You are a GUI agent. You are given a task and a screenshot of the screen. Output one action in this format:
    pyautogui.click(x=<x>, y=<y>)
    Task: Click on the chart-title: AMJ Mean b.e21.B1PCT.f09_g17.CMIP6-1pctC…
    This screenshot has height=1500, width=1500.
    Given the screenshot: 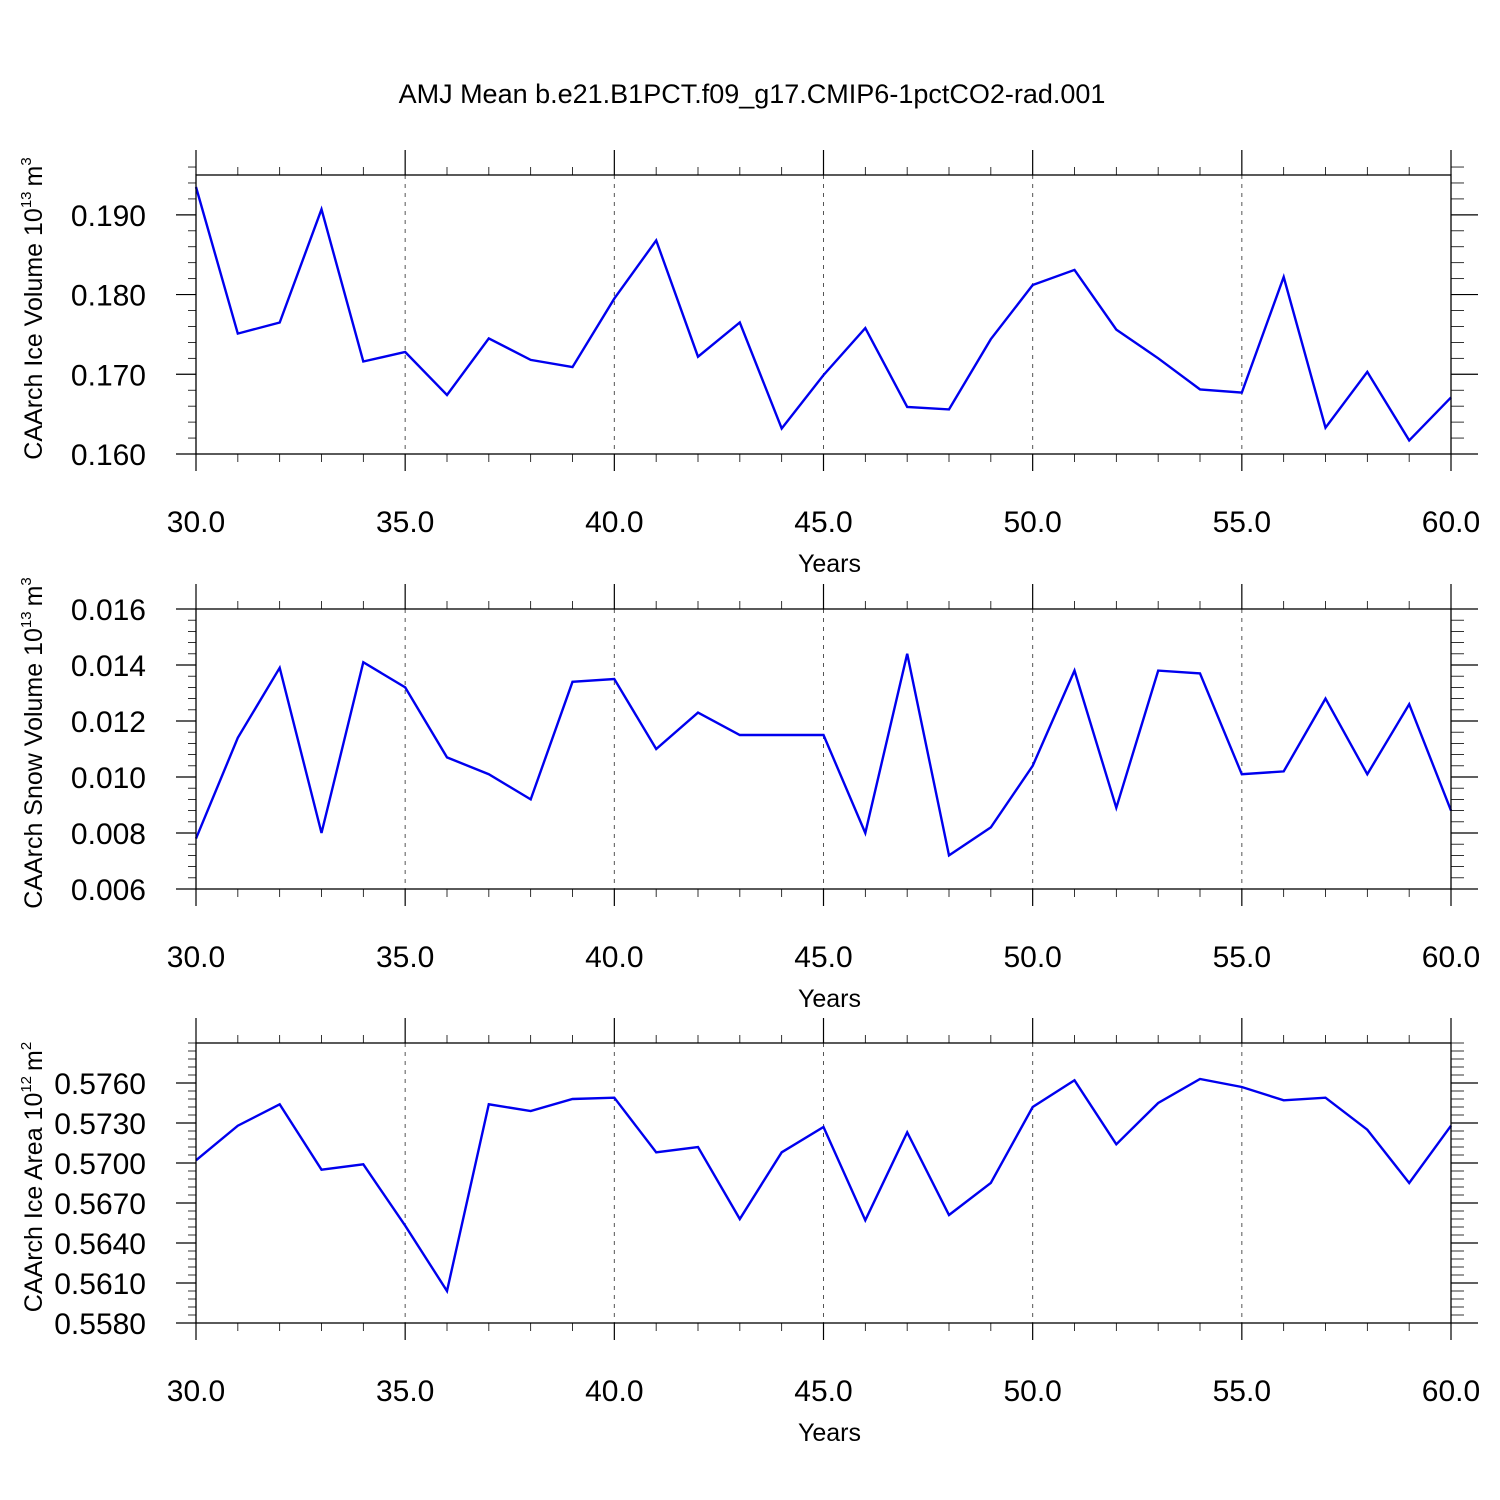 What is the action you would take?
    pyautogui.click(x=752, y=94)
    